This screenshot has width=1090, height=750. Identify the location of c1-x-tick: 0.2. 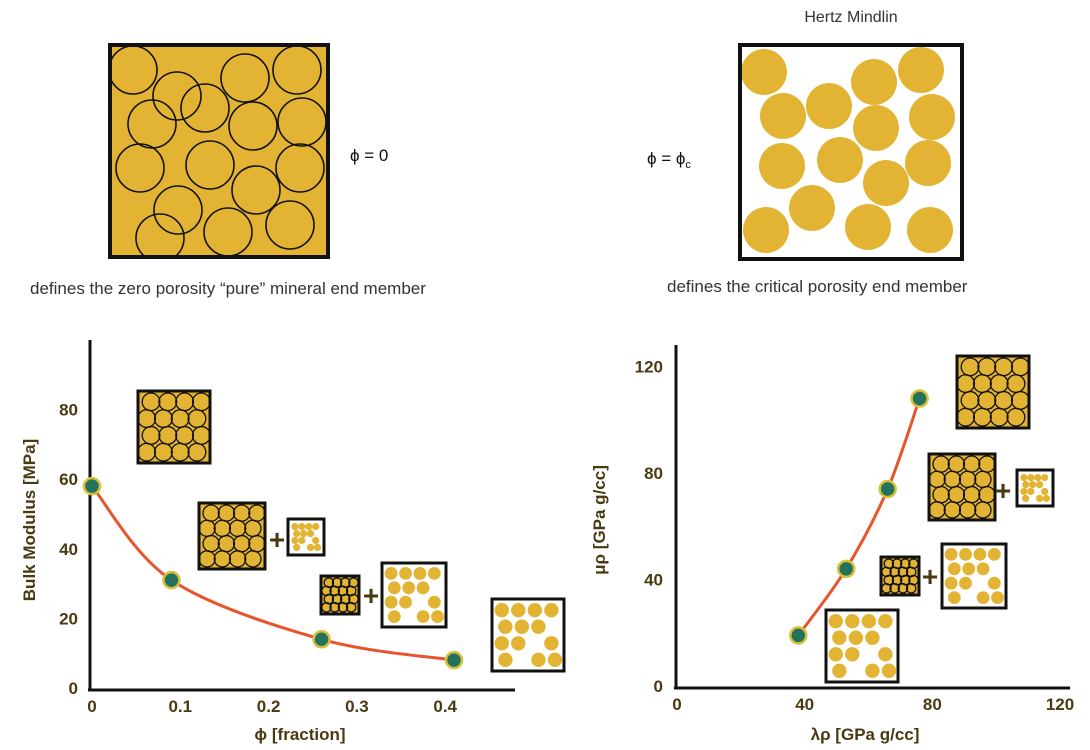
(269, 706).